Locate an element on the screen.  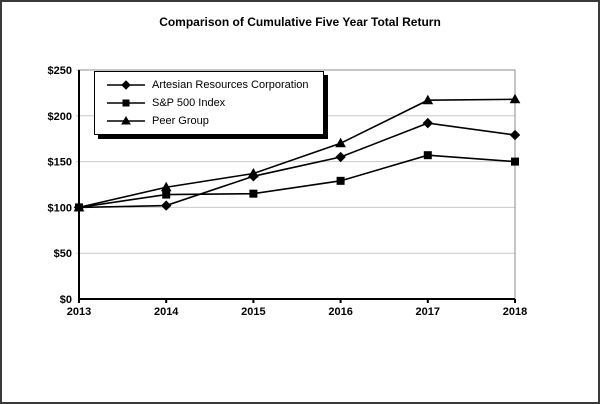
x-axis-label: 2015 is located at coordinates (253, 312).